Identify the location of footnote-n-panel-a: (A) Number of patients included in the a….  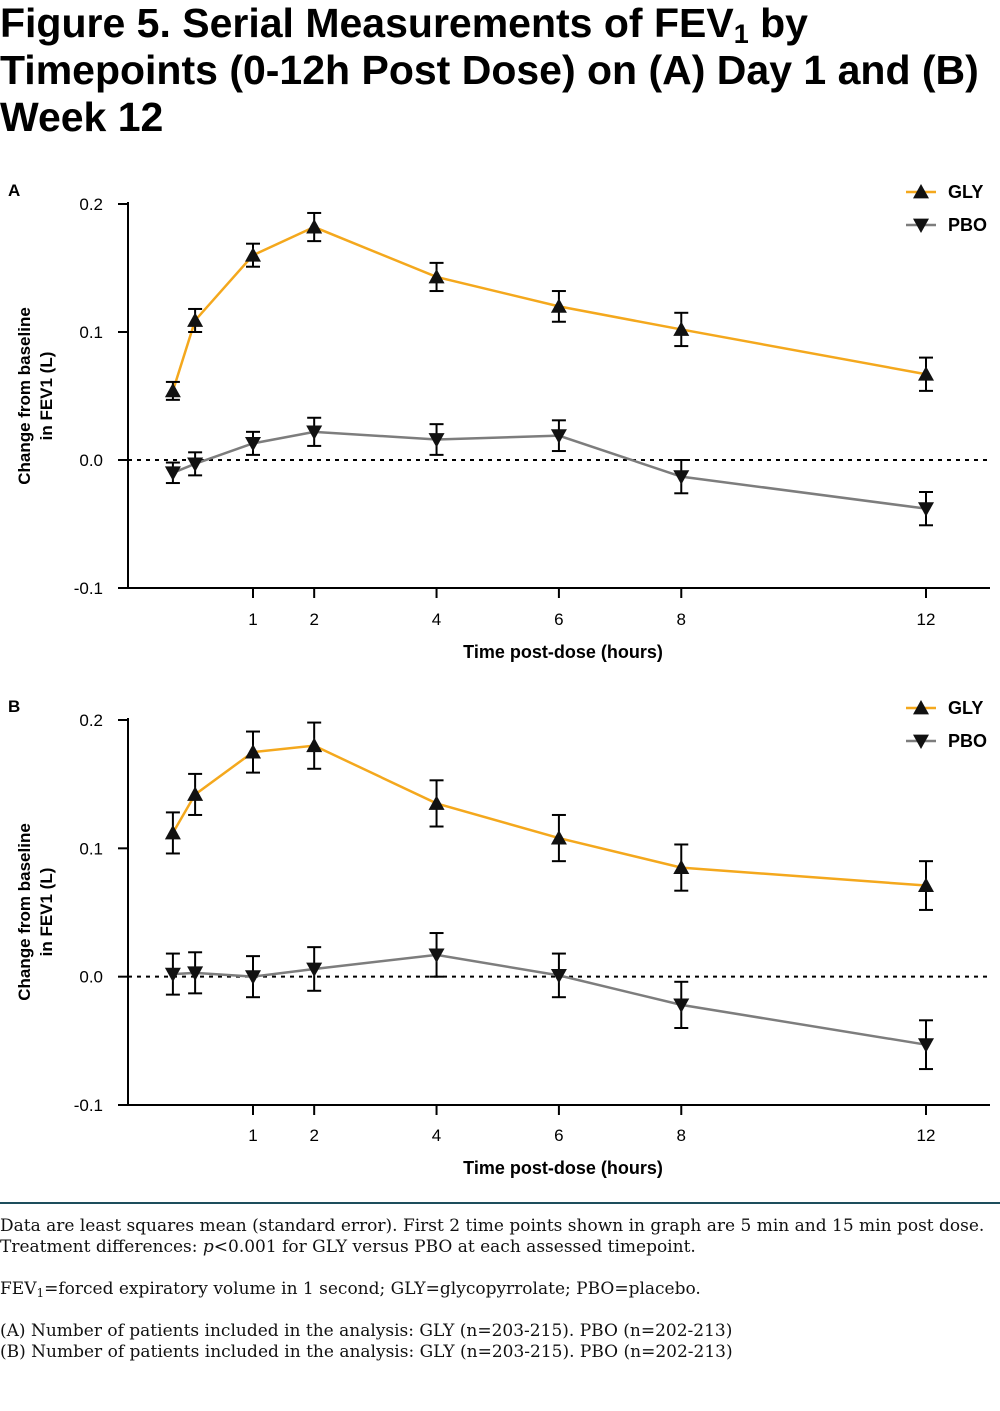
(366, 1331).